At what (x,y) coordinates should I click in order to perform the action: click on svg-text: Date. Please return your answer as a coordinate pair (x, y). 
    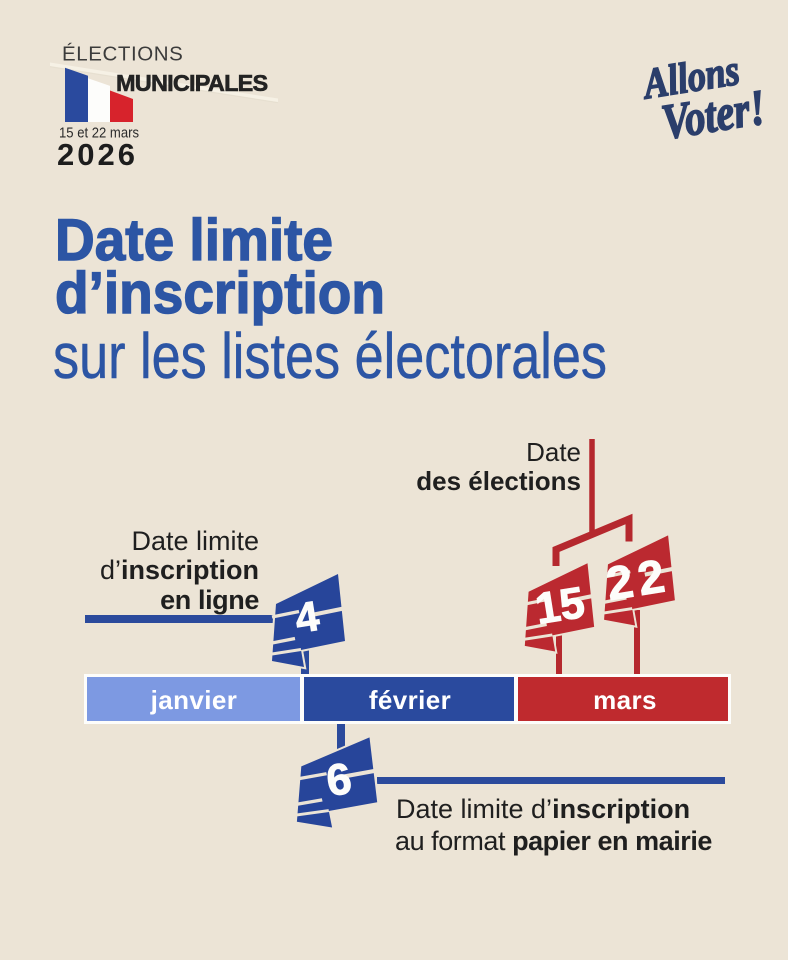
    Looking at the image, I should click on (553, 452).